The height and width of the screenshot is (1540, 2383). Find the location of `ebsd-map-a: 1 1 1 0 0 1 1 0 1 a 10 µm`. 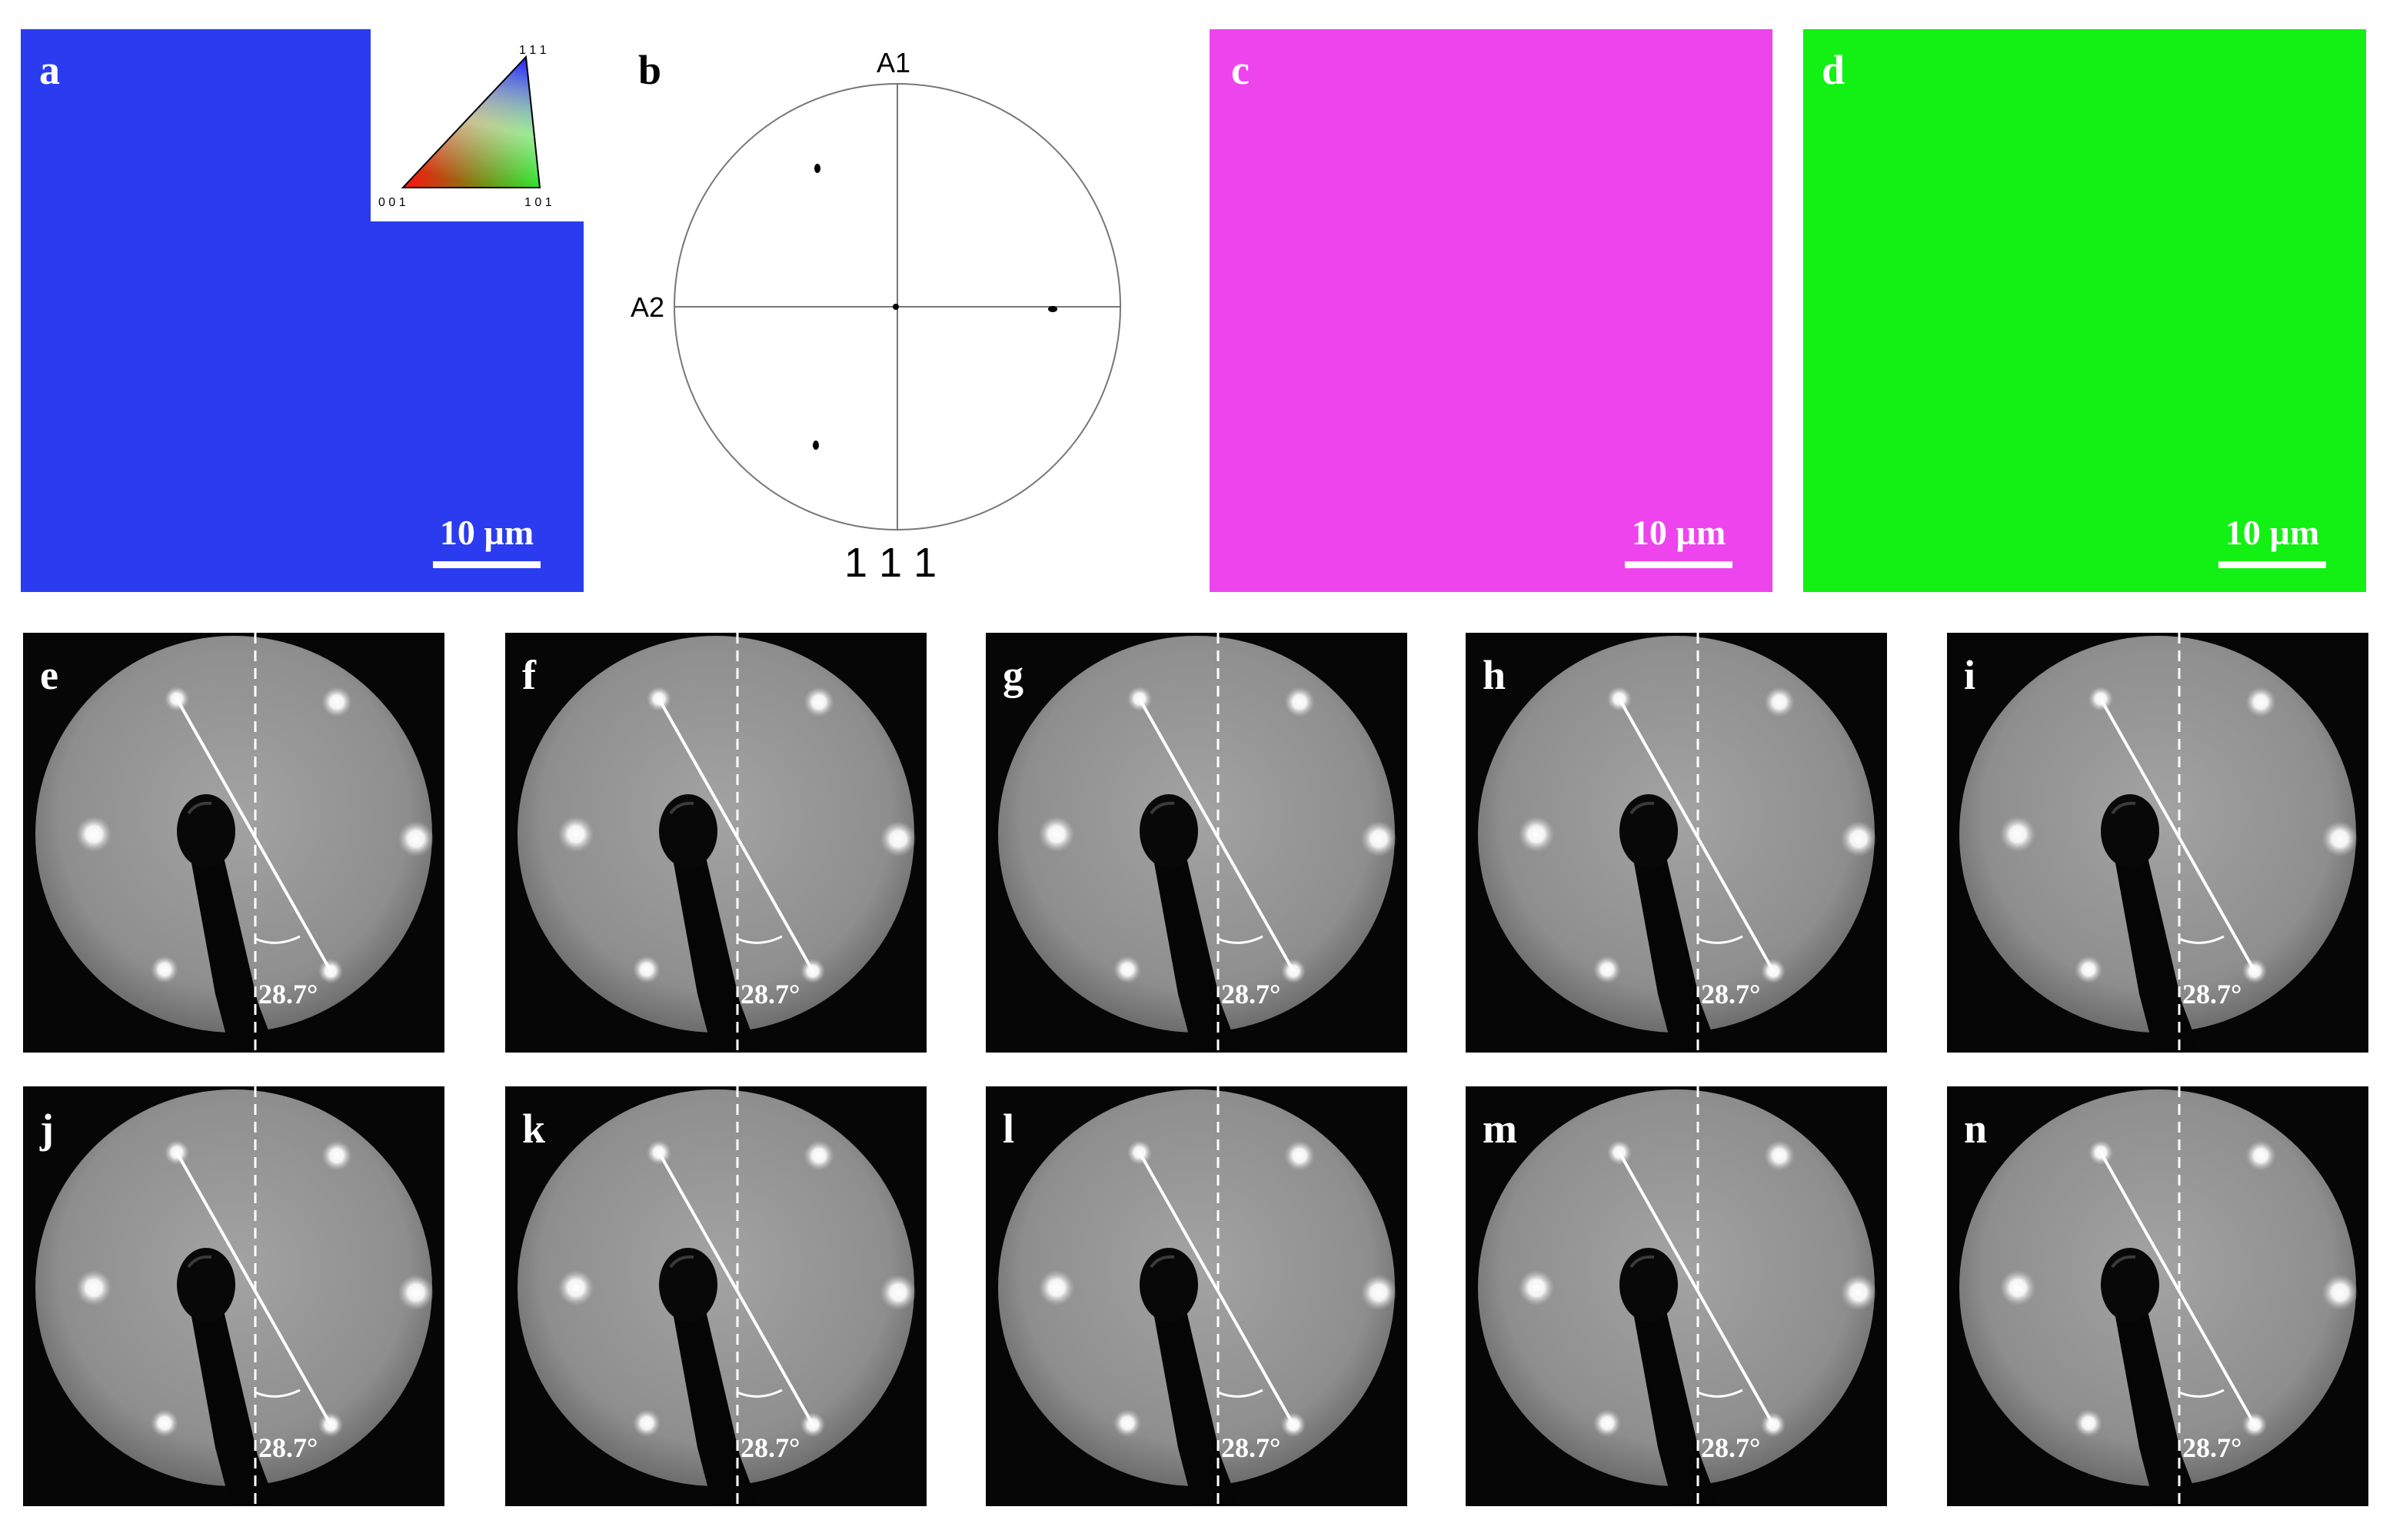

ebsd-map-a: 1 1 1 0 0 1 1 0 1 a 10 µm is located at coordinates (302, 310).